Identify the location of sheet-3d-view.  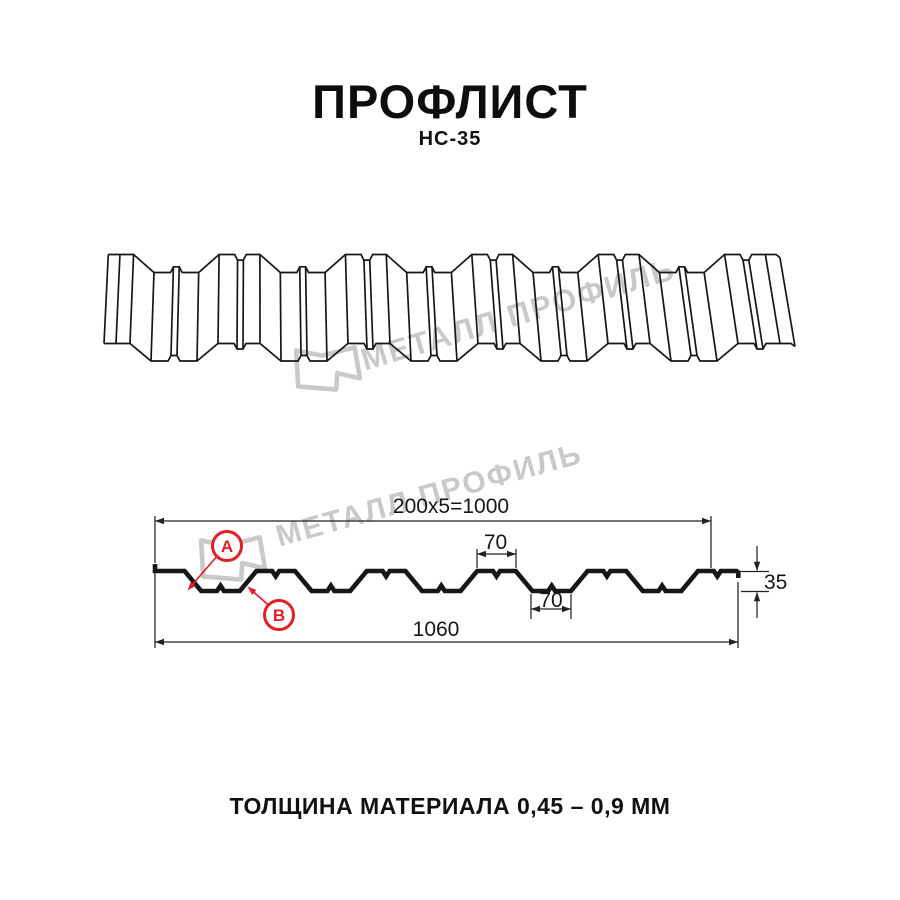
(449, 307).